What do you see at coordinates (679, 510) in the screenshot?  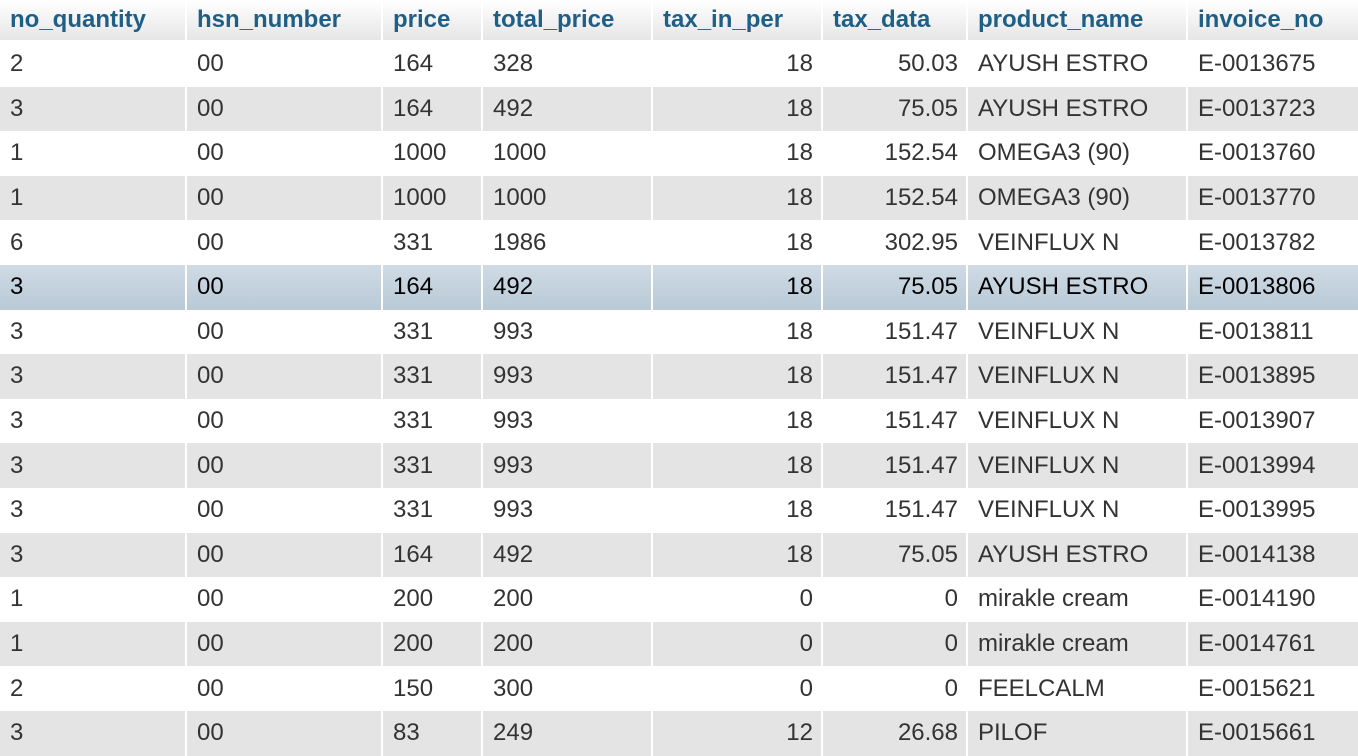 I see `table-row: 3 00 331 993 18 151.47 VEINFLUX N E-0013995` at bounding box center [679, 510].